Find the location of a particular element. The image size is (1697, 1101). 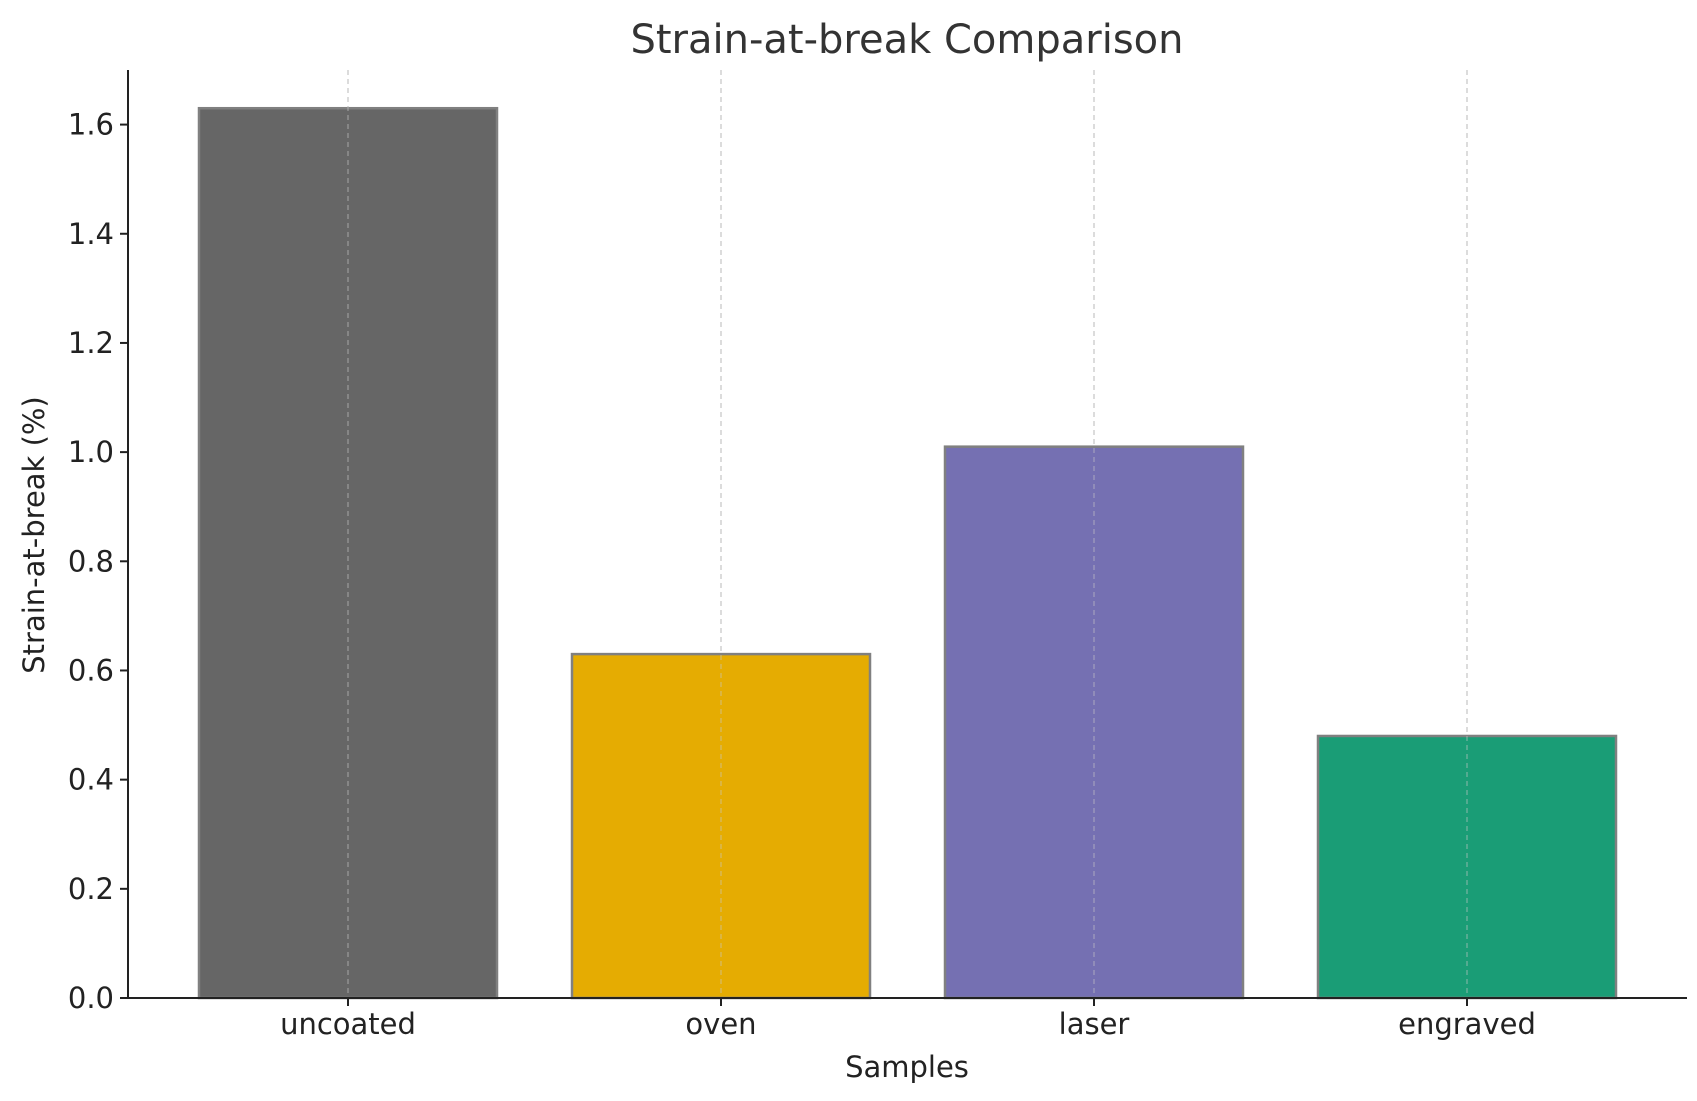

x-tick-label: uncoated is located at coordinates (348, 1024).